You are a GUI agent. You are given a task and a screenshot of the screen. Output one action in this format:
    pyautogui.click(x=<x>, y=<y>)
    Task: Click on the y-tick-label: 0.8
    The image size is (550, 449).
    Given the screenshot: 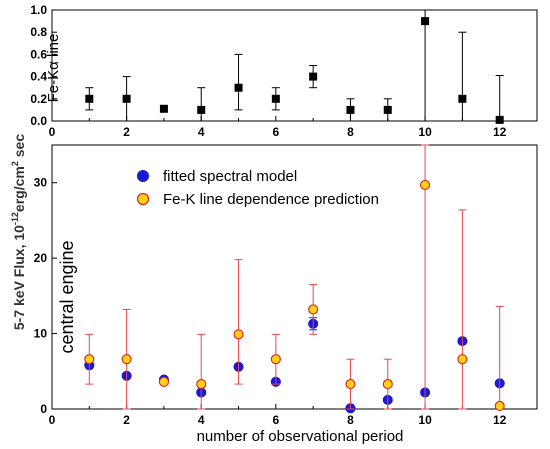 What is the action you would take?
    pyautogui.click(x=38, y=32)
    